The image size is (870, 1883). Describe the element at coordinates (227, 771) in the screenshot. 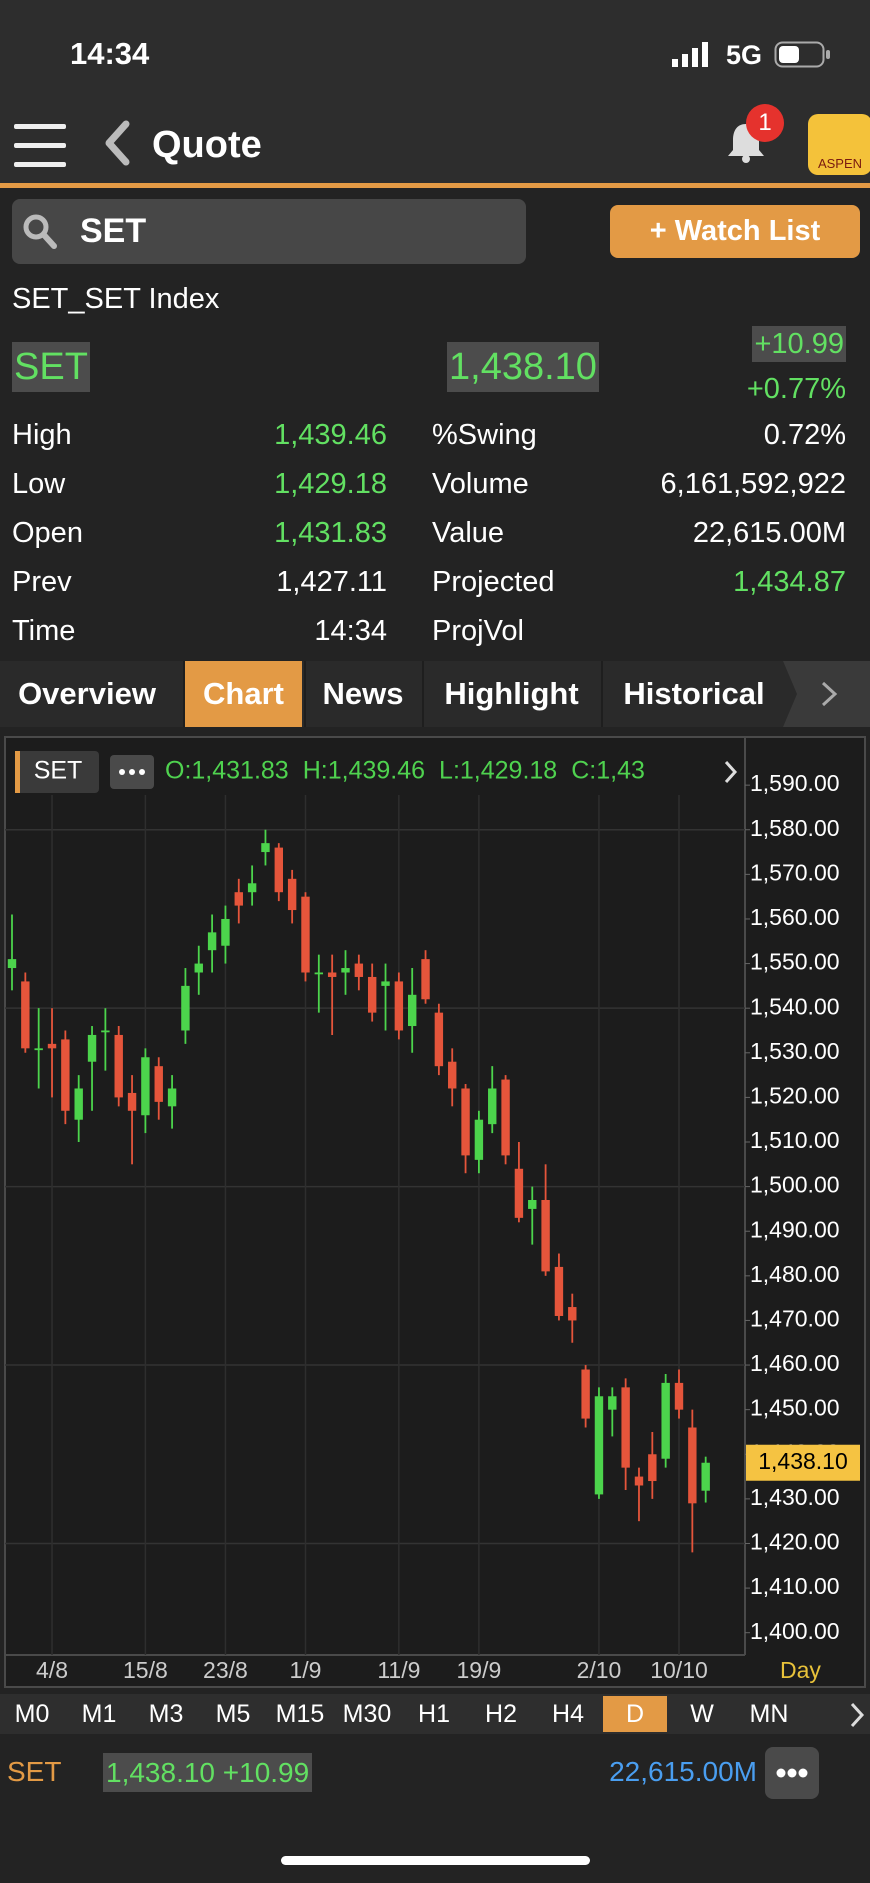

I see `ohlc-value: O:1,431.83` at that location.